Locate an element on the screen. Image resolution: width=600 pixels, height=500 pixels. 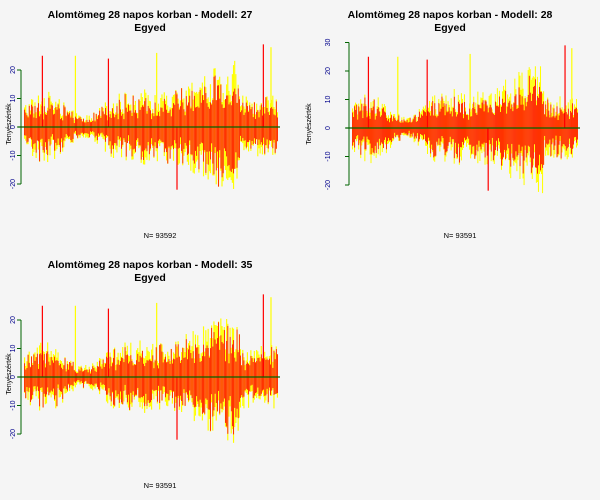
series-yellow is located at coordinates (465, 121).